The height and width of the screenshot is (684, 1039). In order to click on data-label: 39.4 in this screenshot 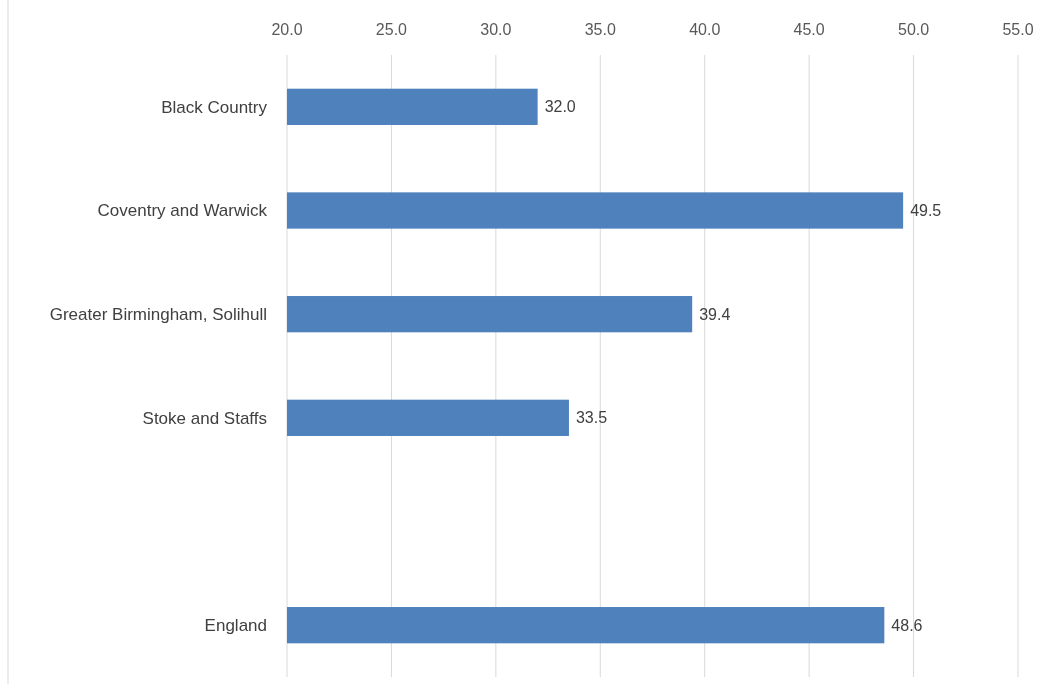, I will do `click(715, 314)`.